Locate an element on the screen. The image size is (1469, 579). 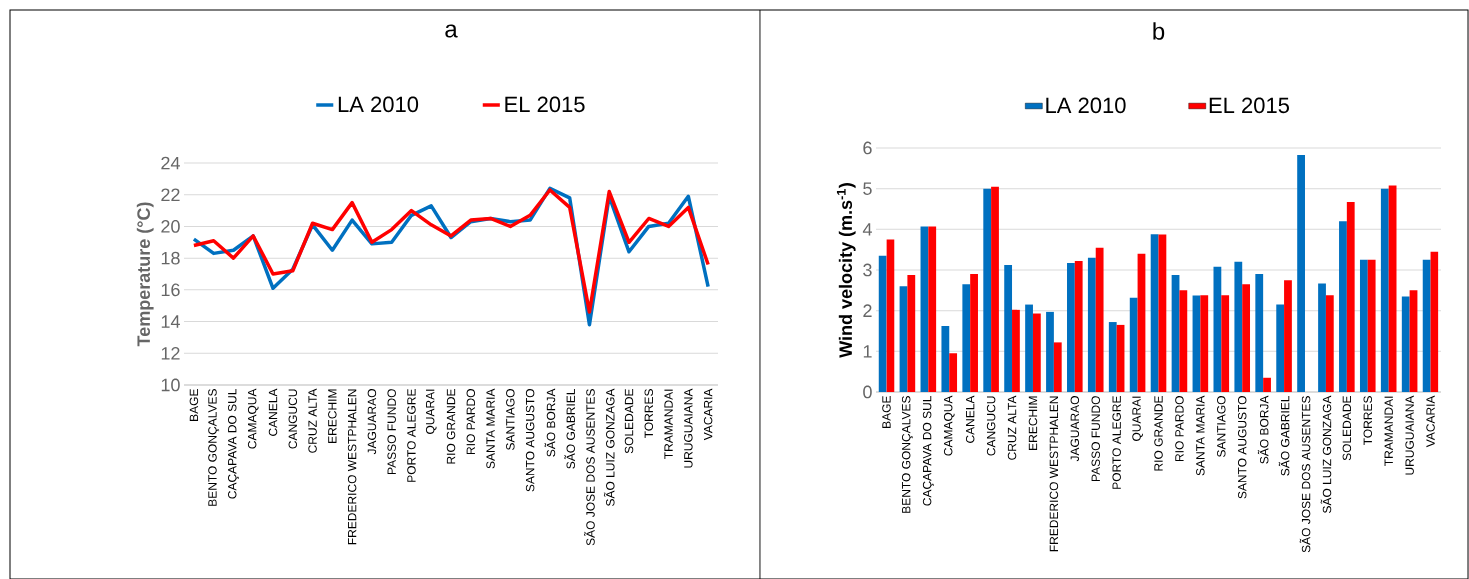
x-tick-label: RIO GRANDE is located at coordinates (451, 426).